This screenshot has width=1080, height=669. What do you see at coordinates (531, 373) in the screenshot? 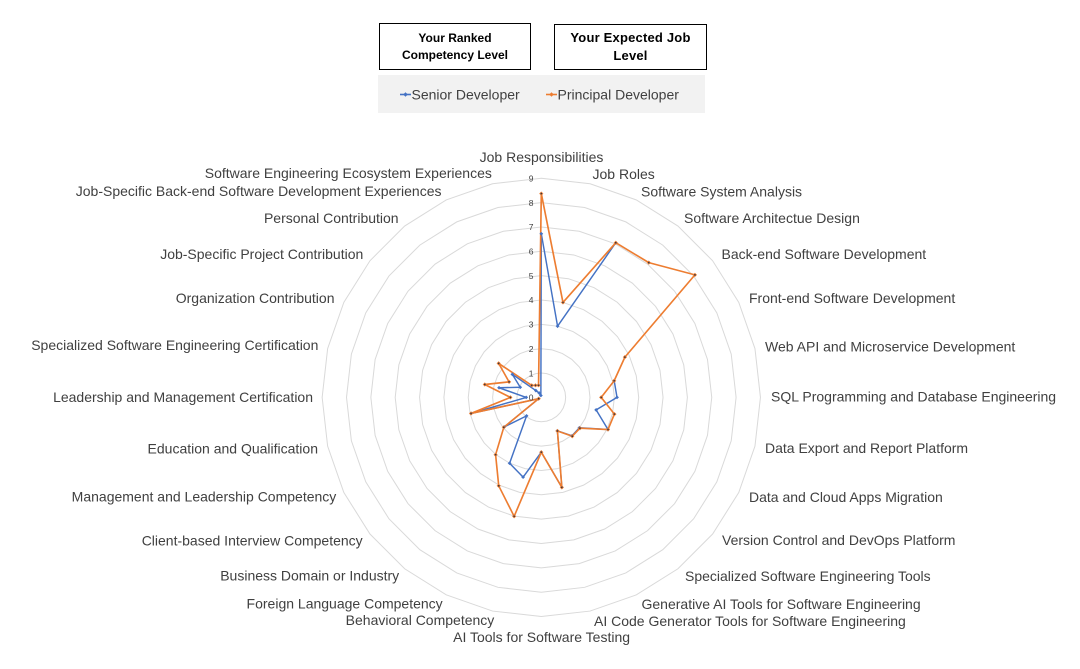
I see `svg-text: 1` at bounding box center [531, 373].